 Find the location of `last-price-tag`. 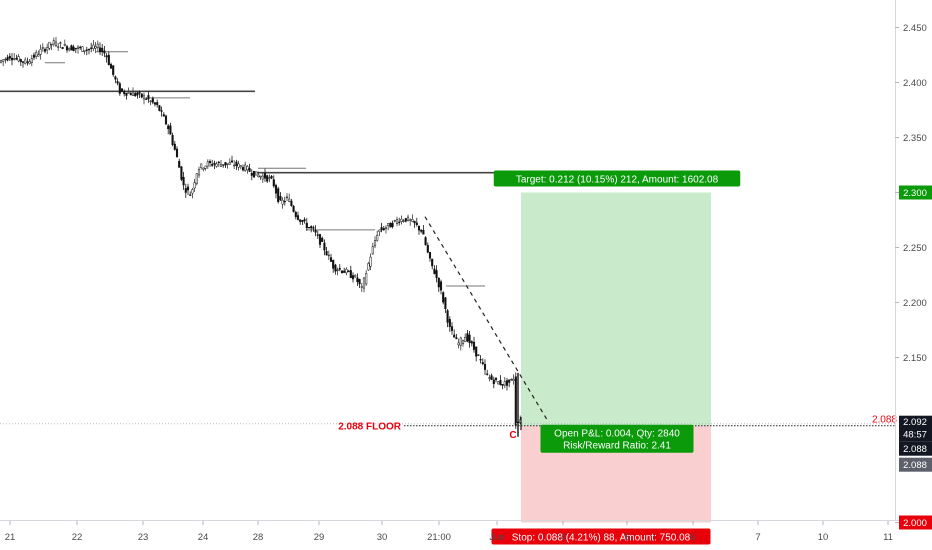

last-price-tag is located at coordinates (915, 428).